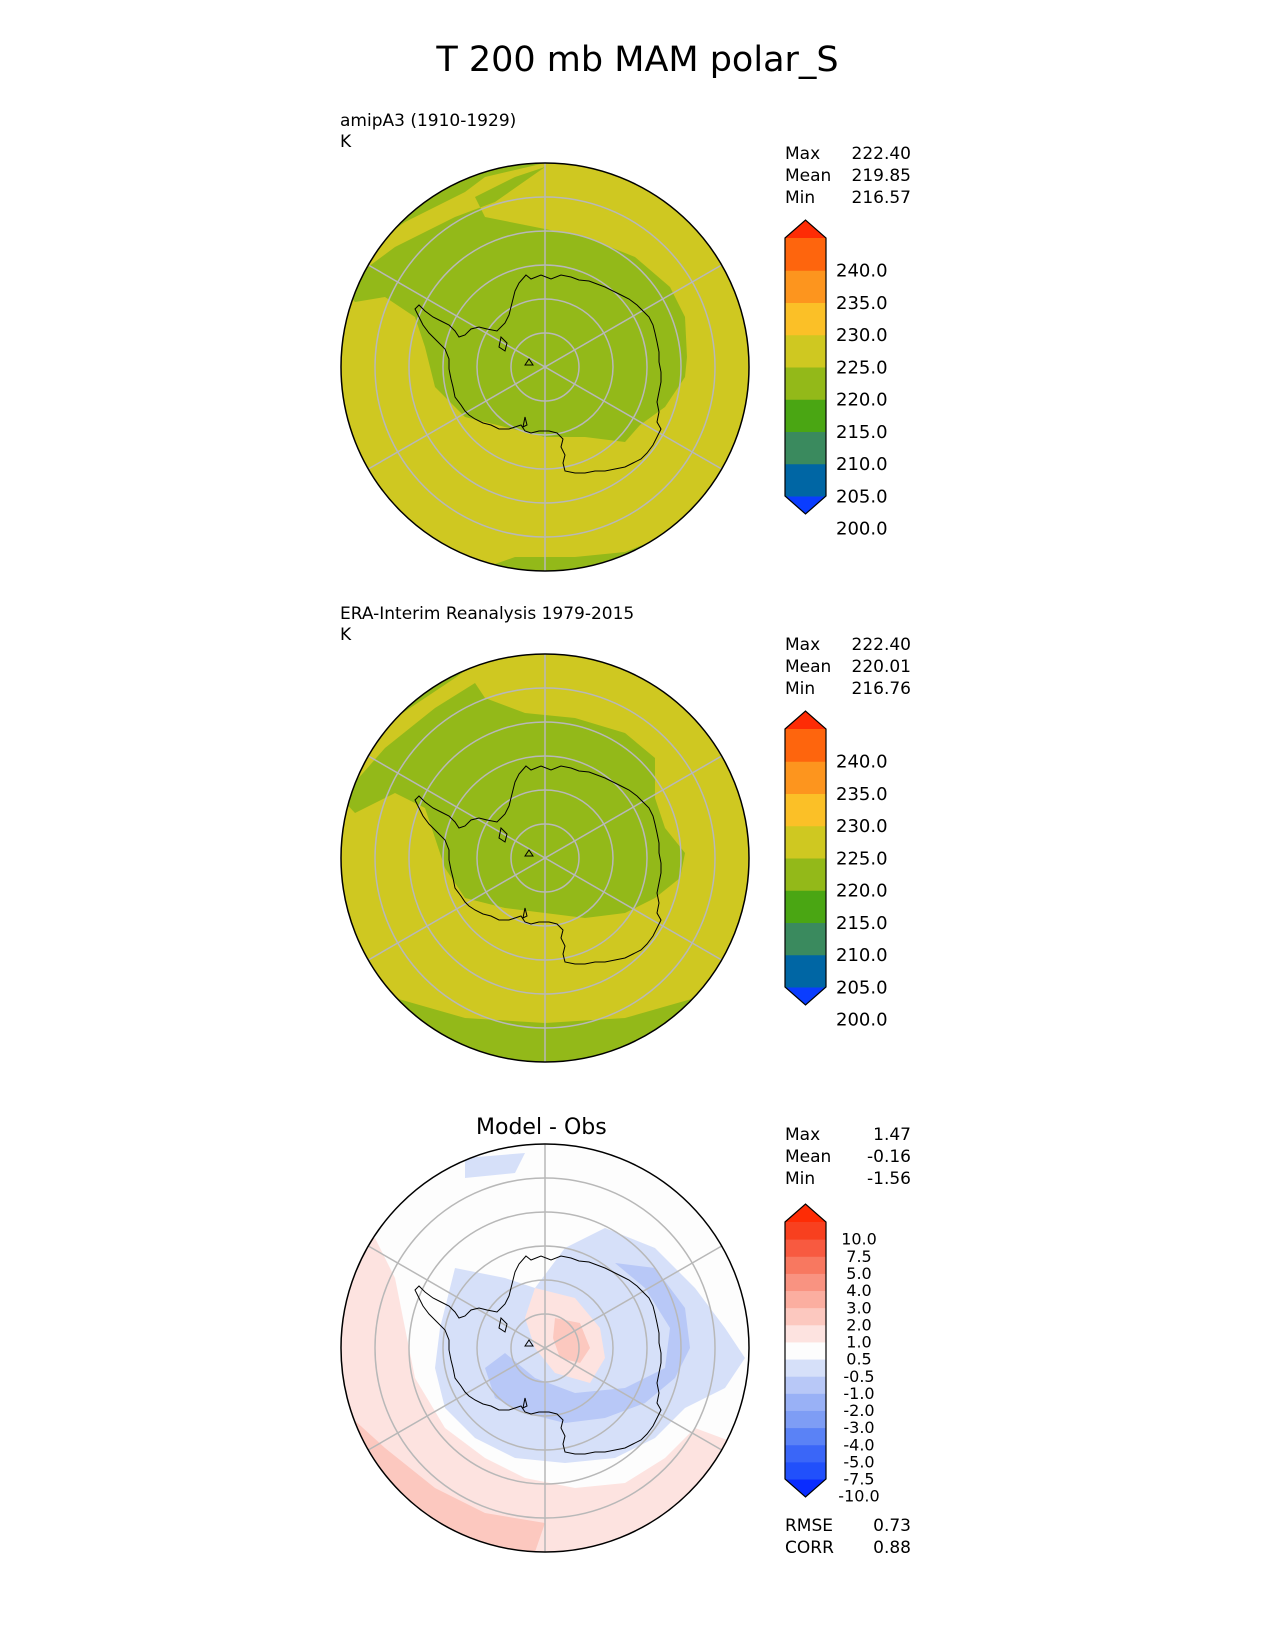  I want to click on panel-2-stats: Max 222.40 Mean 220.01 Min 216.76, so click(848, 667).